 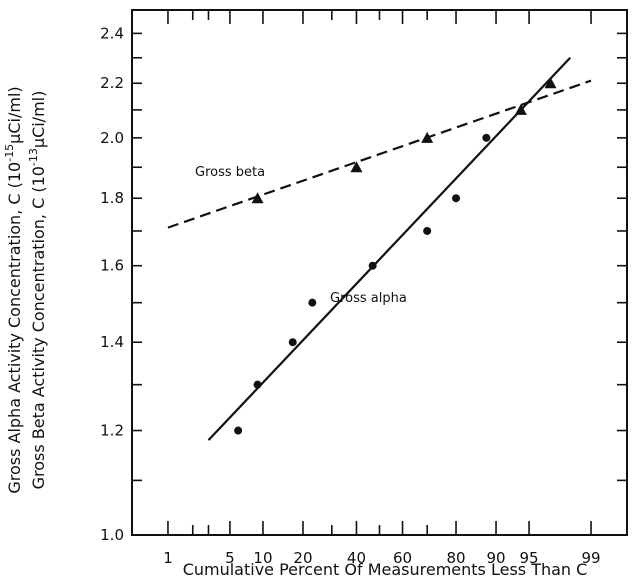 I want to click on y-axis-title-beta-unit: μCi/ml), so click(x=38, y=119).